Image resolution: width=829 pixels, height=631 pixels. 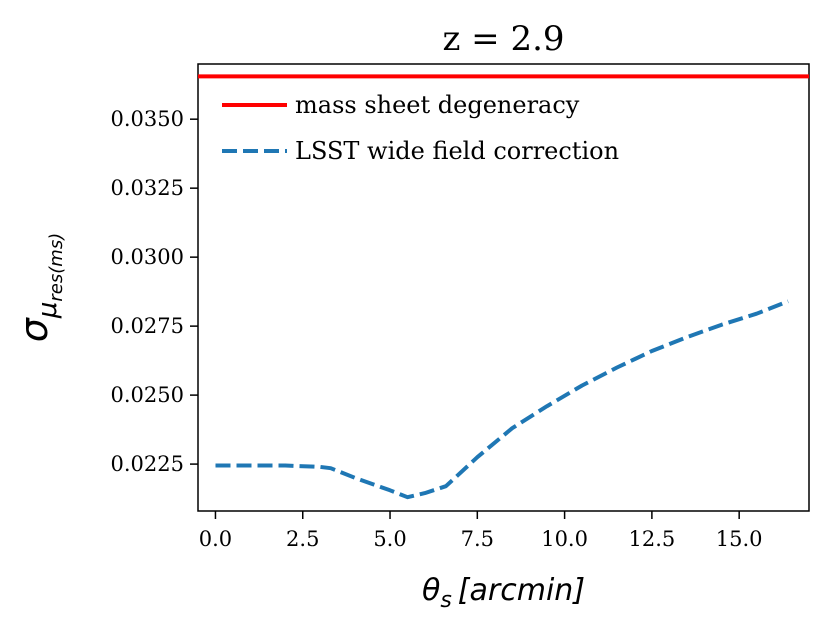 I want to click on y-axis-ticks: 0.0225 0.0250 0.0275 0.0300 0.0325 0.0350, so click(x=154, y=291).